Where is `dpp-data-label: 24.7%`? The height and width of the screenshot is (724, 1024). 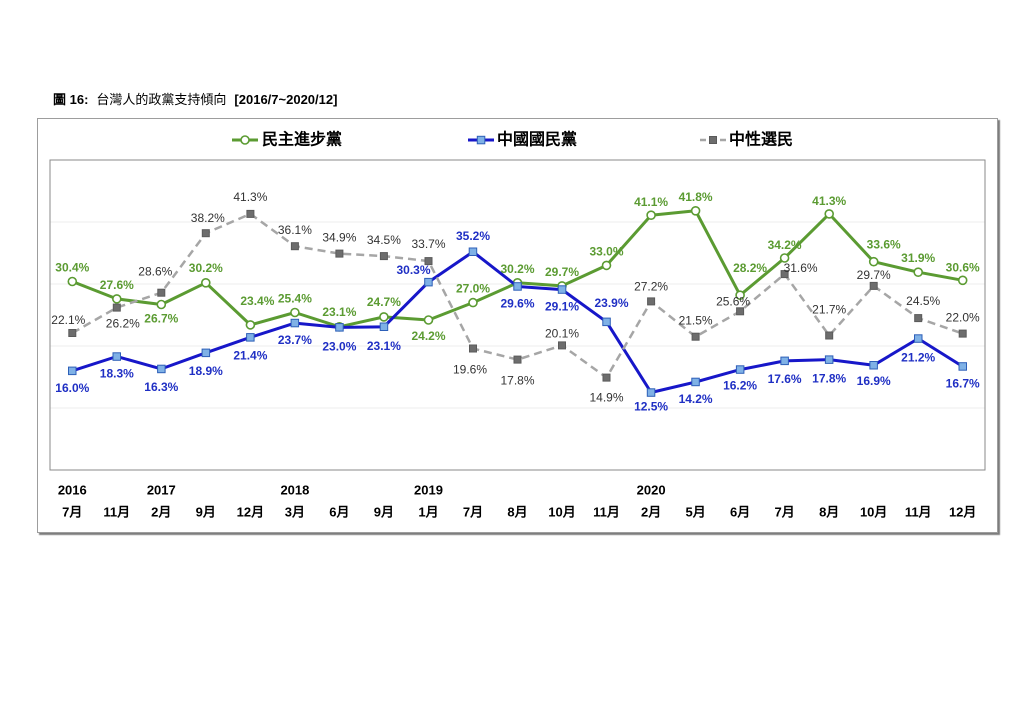 dpp-data-label: 24.7% is located at coordinates (384, 302).